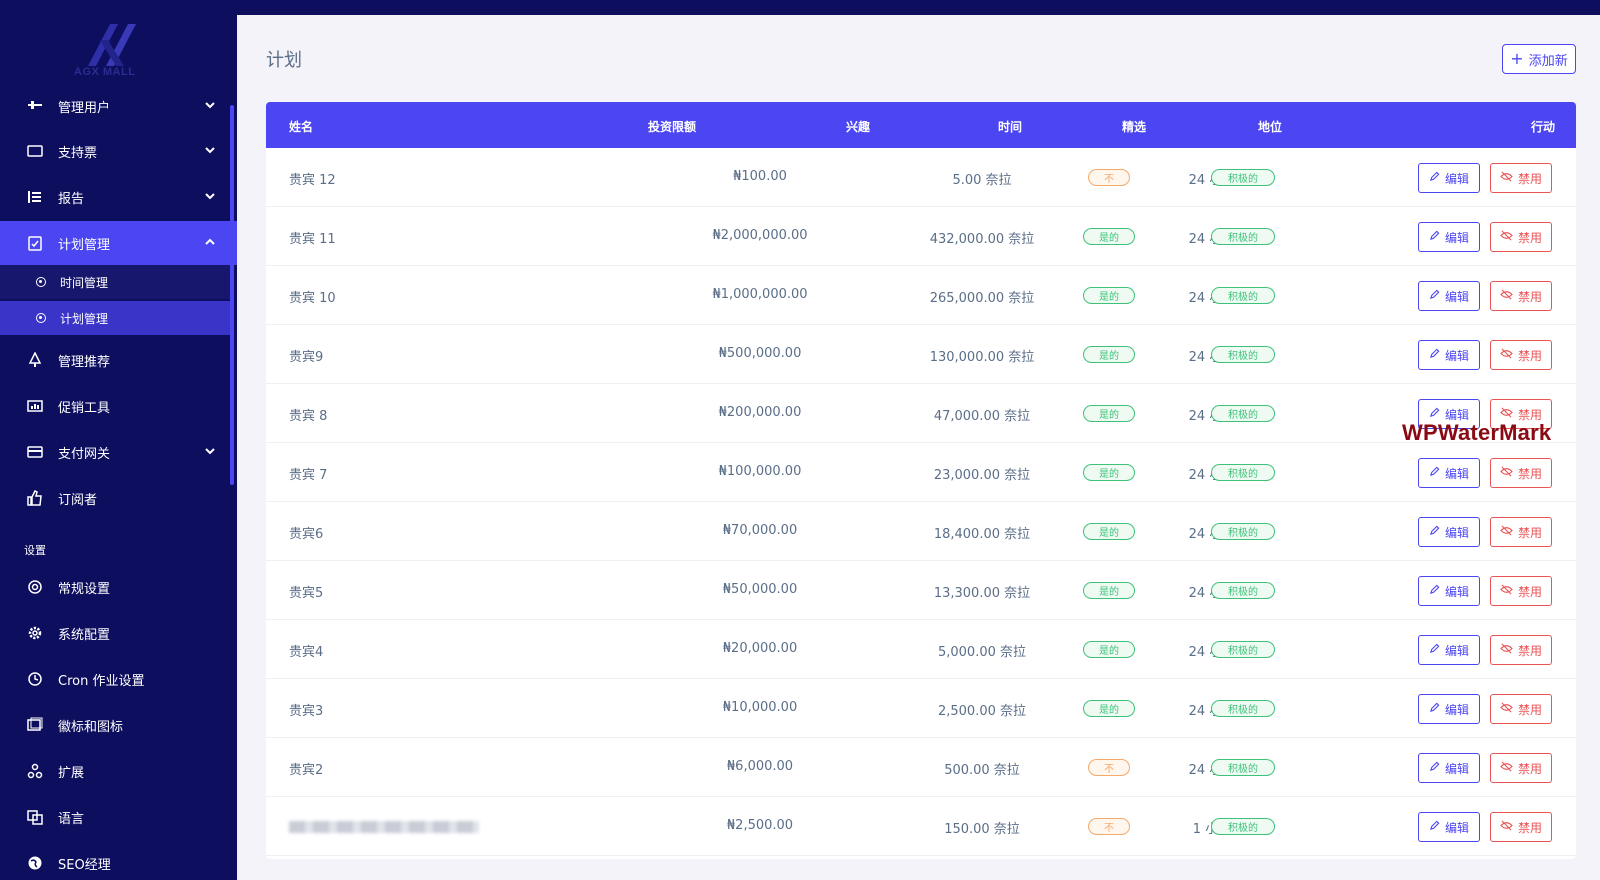 The height and width of the screenshot is (880, 1600). What do you see at coordinates (982, 357) in the screenshot?
I see `plan-interest: 130,000.00 奈拉` at bounding box center [982, 357].